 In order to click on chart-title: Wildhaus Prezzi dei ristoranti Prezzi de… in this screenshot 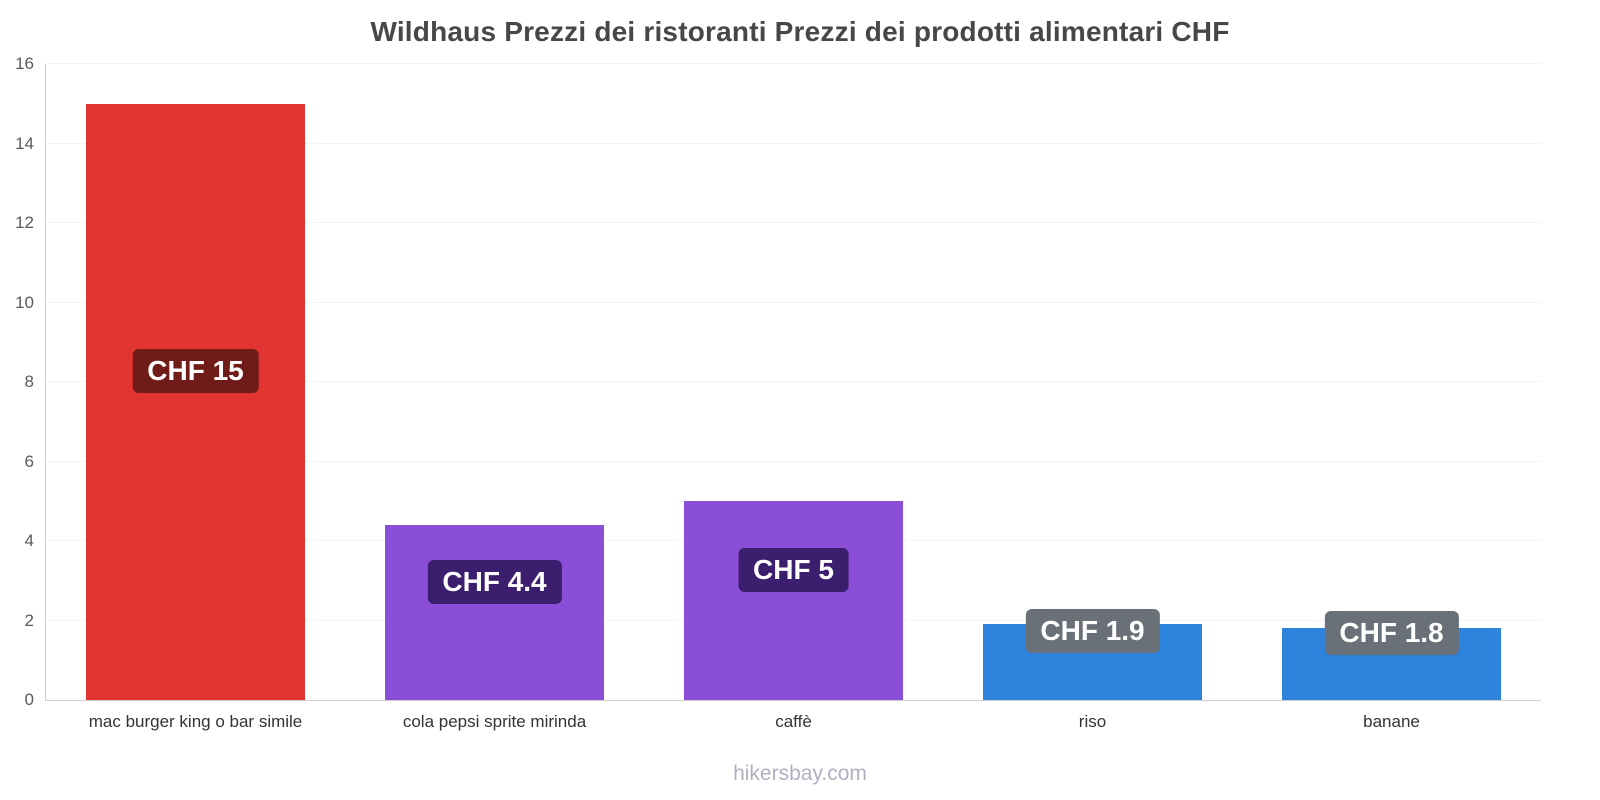, I will do `click(800, 31)`.